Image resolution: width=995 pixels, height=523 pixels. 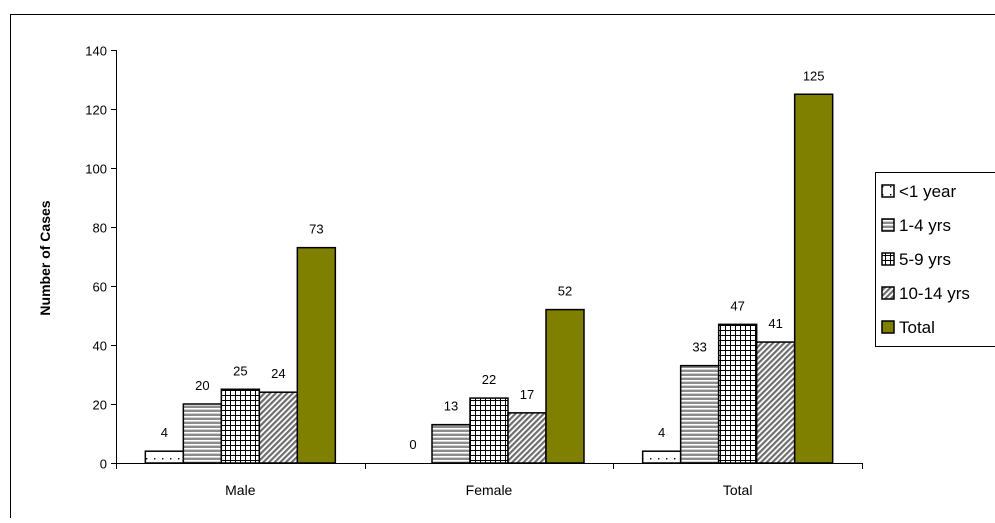 What do you see at coordinates (489, 379) in the screenshot?
I see `data-label: 22` at bounding box center [489, 379].